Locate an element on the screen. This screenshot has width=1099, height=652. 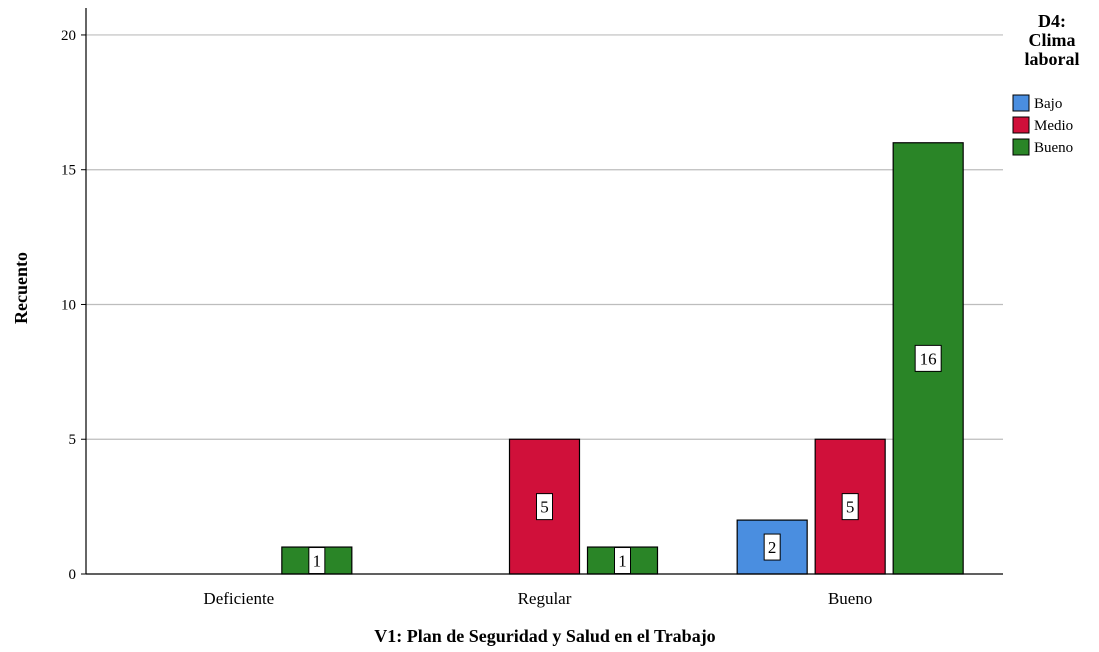
y-tick-labels: 0 5 10 15 20 is located at coordinates (68, 305).